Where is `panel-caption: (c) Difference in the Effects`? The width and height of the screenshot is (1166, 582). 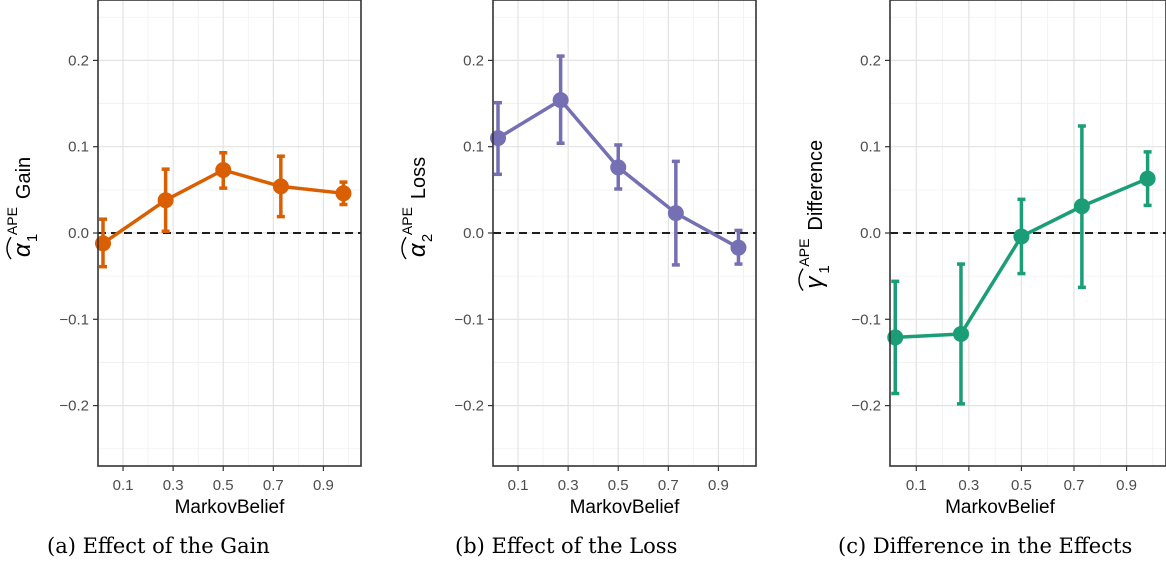 panel-caption: (c) Difference in the Effects is located at coordinates (985, 546).